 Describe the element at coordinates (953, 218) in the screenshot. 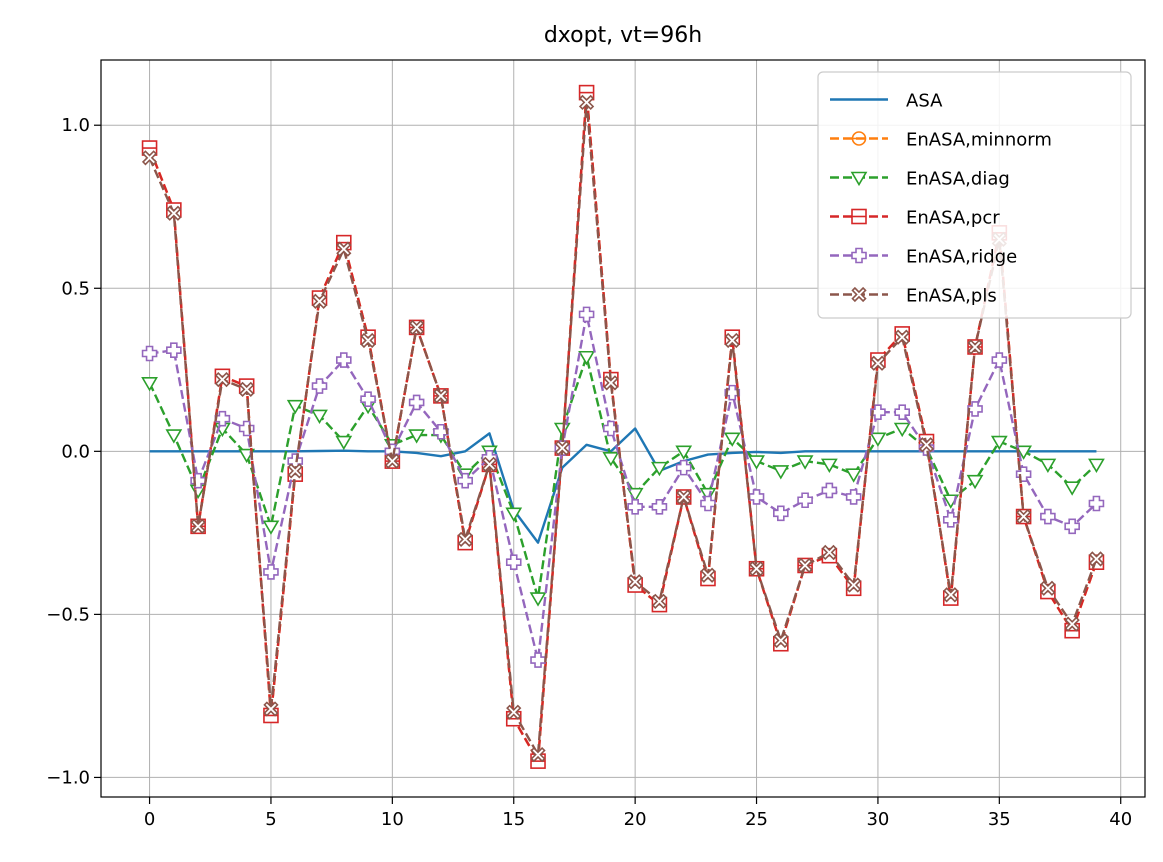

I see `legend-label: EnASA,pcr` at that location.